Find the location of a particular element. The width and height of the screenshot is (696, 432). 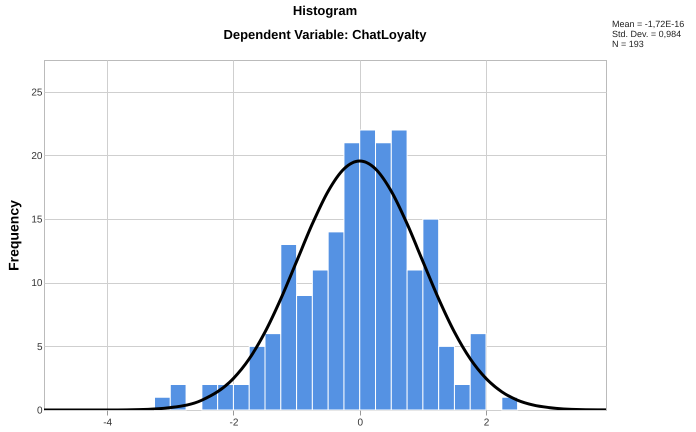

chart-subtitle: Dependent Variable: ChatLoyalty is located at coordinates (326, 34).